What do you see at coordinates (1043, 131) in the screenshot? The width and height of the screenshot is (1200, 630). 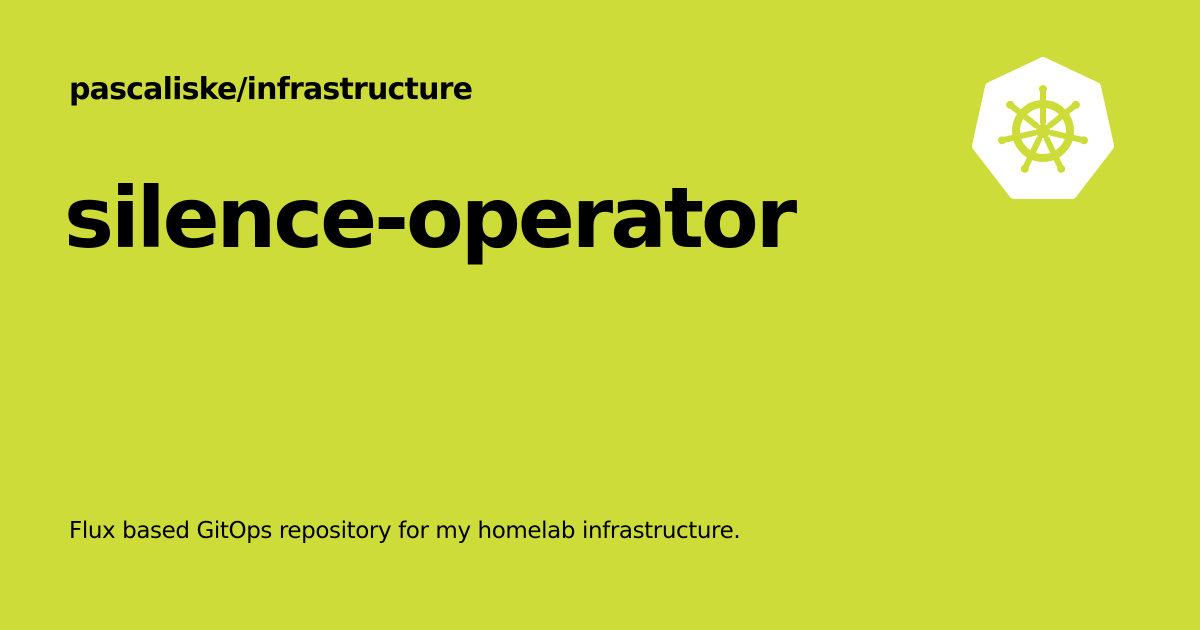 I see `kubernetes-helm-wheel-icon` at bounding box center [1043, 131].